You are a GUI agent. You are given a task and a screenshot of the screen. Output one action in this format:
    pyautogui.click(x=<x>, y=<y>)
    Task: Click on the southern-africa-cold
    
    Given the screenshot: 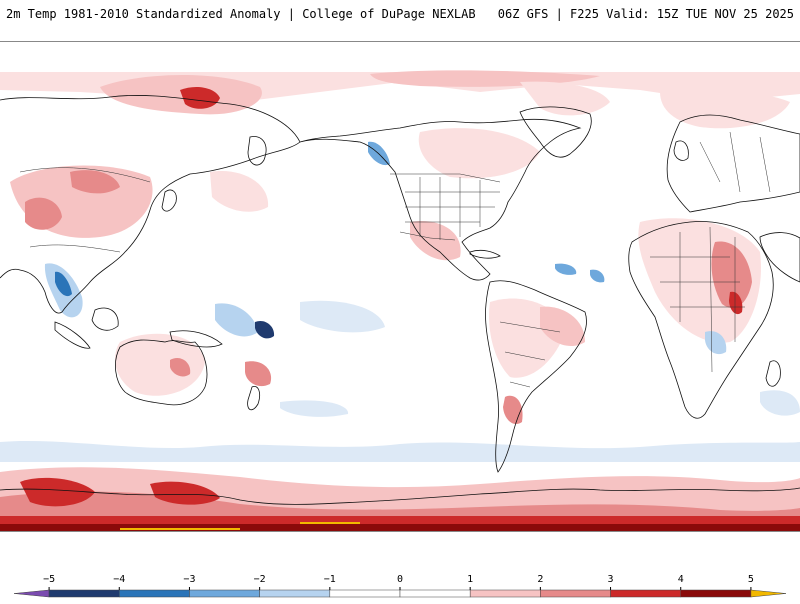 What is the action you would take?
    pyautogui.click(x=716, y=343)
    